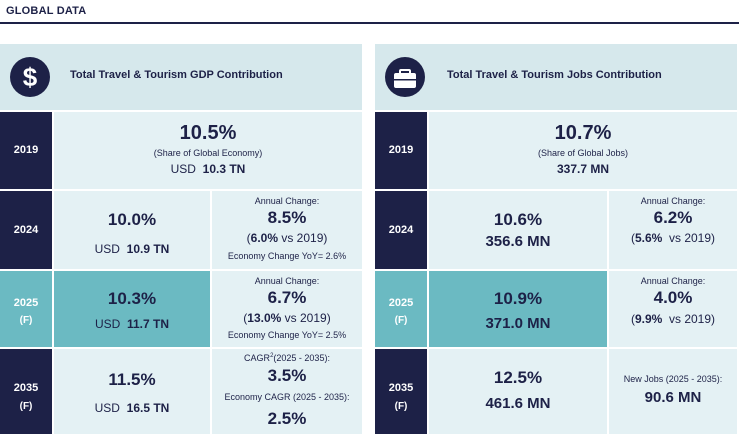 Image resolution: width=739 pixels, height=434 pixels. I want to click on jobs-2019-amount: 337.7 MN, so click(583, 169).